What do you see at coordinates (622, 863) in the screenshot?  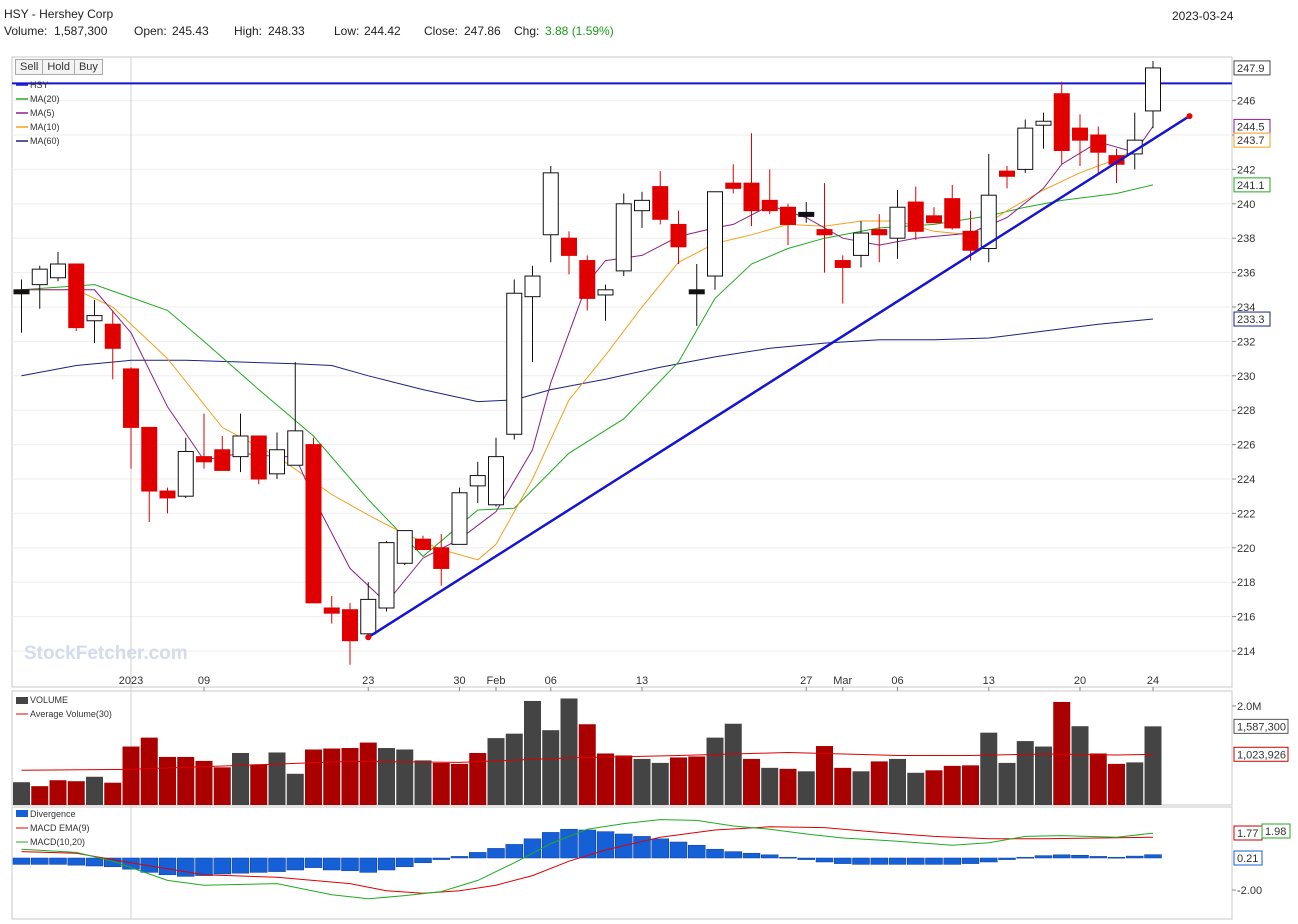 I see `macd-panel-frame` at bounding box center [622, 863].